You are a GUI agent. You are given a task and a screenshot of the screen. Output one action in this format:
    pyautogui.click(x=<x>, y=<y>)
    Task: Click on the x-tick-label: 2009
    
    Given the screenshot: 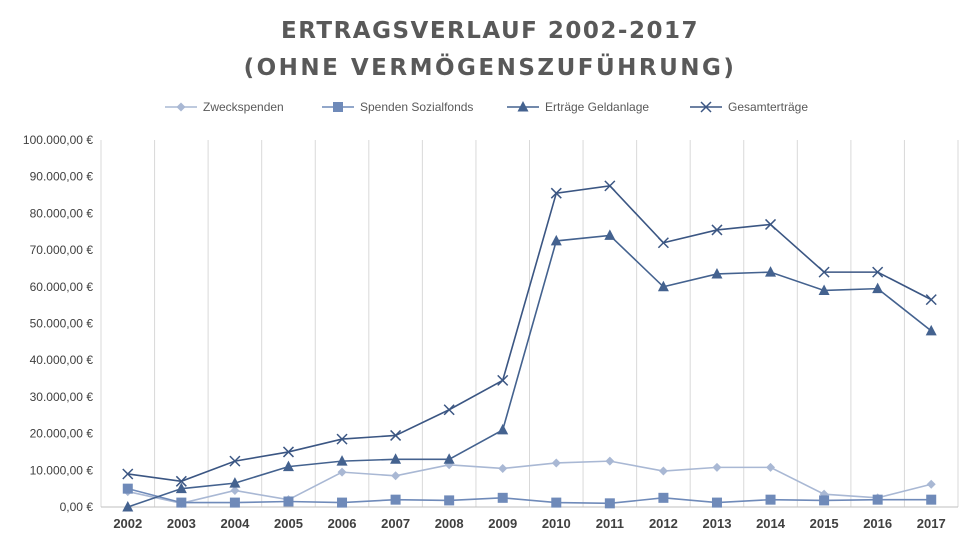 What is the action you would take?
    pyautogui.click(x=502, y=523)
    